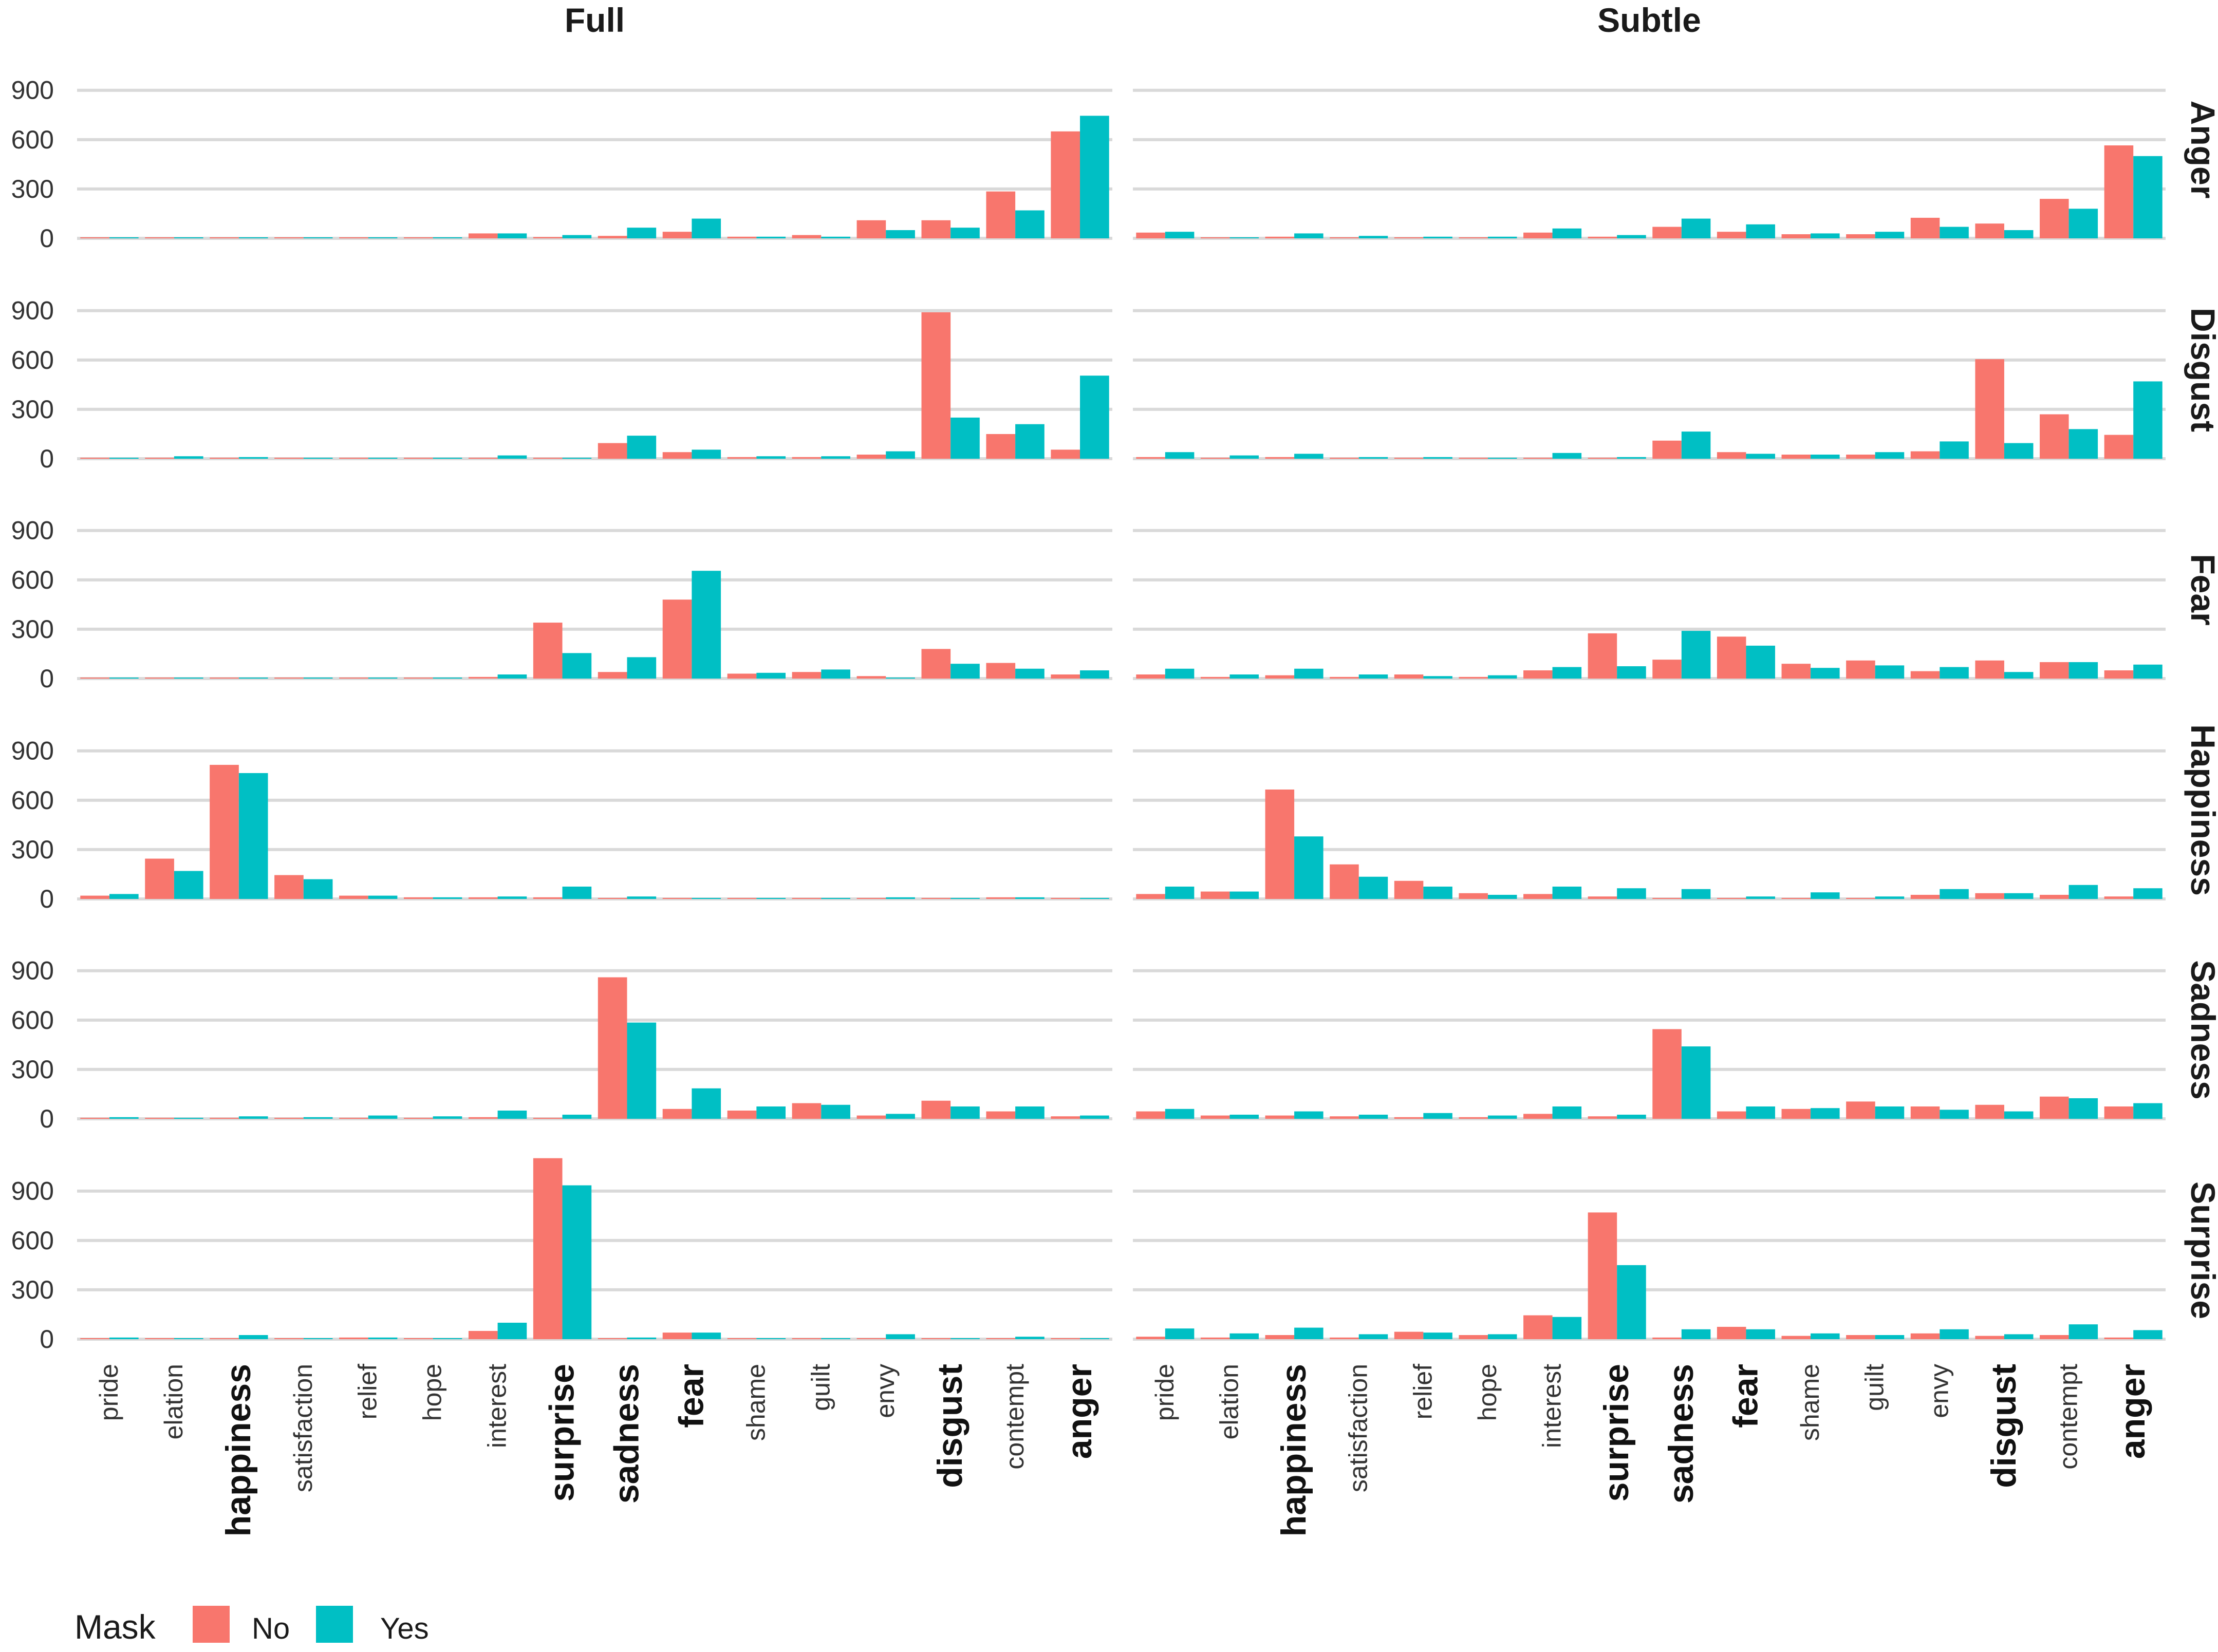 This screenshot has width=2218, height=1652. I want to click on bar-subtle-surprise-shame-yes, so click(1826, 1336).